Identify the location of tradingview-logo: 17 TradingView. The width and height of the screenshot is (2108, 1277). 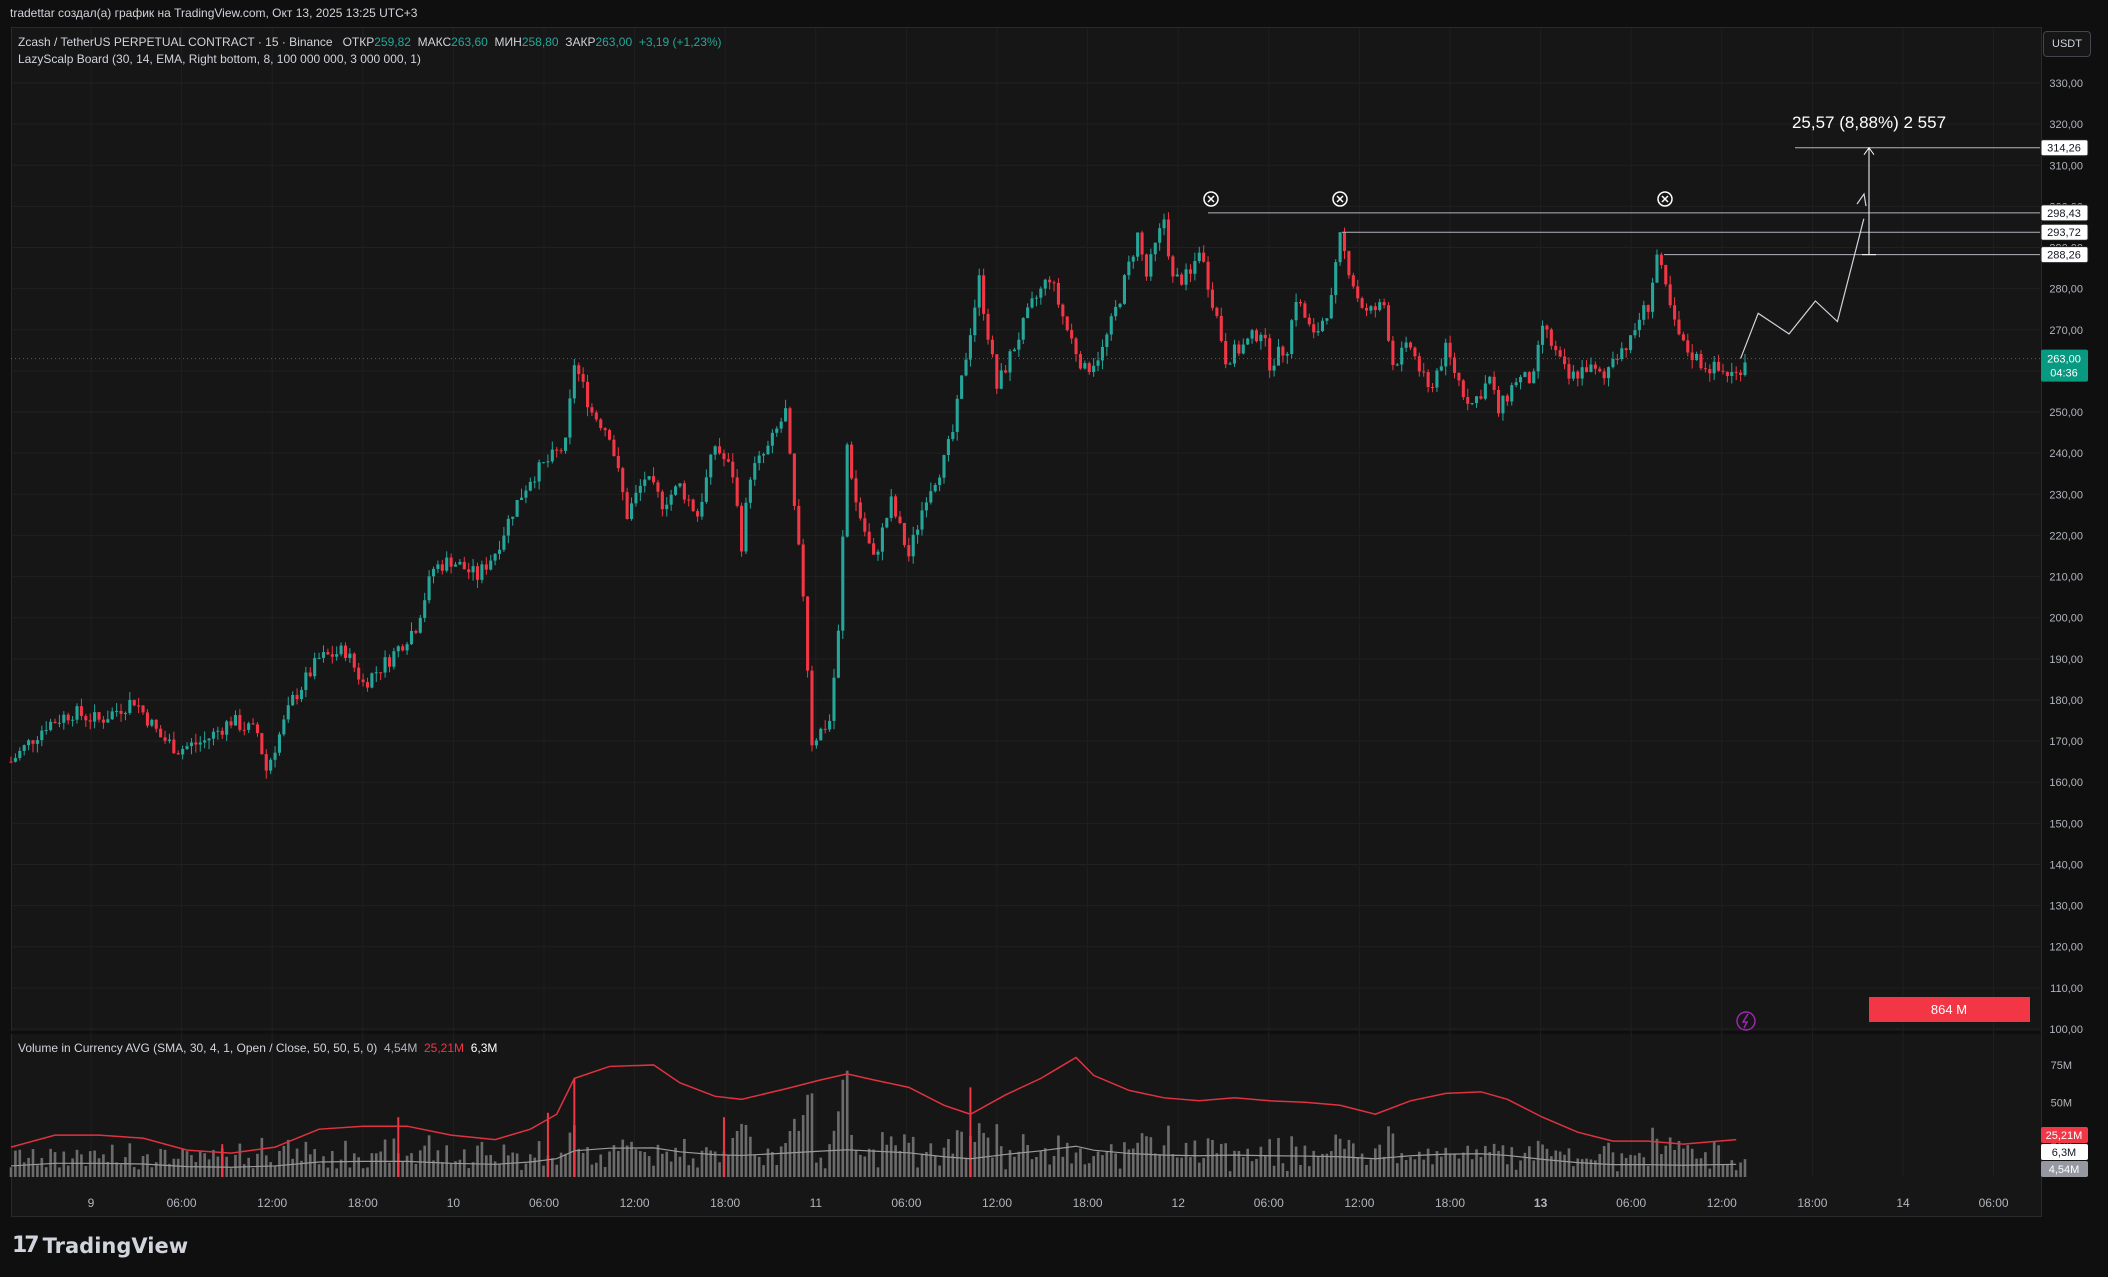
(100, 1245).